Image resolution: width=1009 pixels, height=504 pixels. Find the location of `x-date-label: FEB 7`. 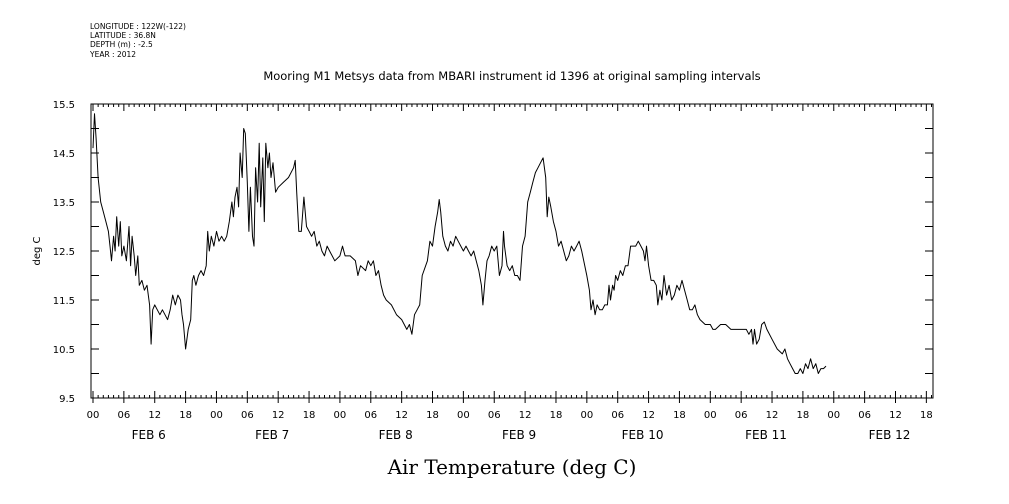

x-date-label: FEB 7 is located at coordinates (272, 435).